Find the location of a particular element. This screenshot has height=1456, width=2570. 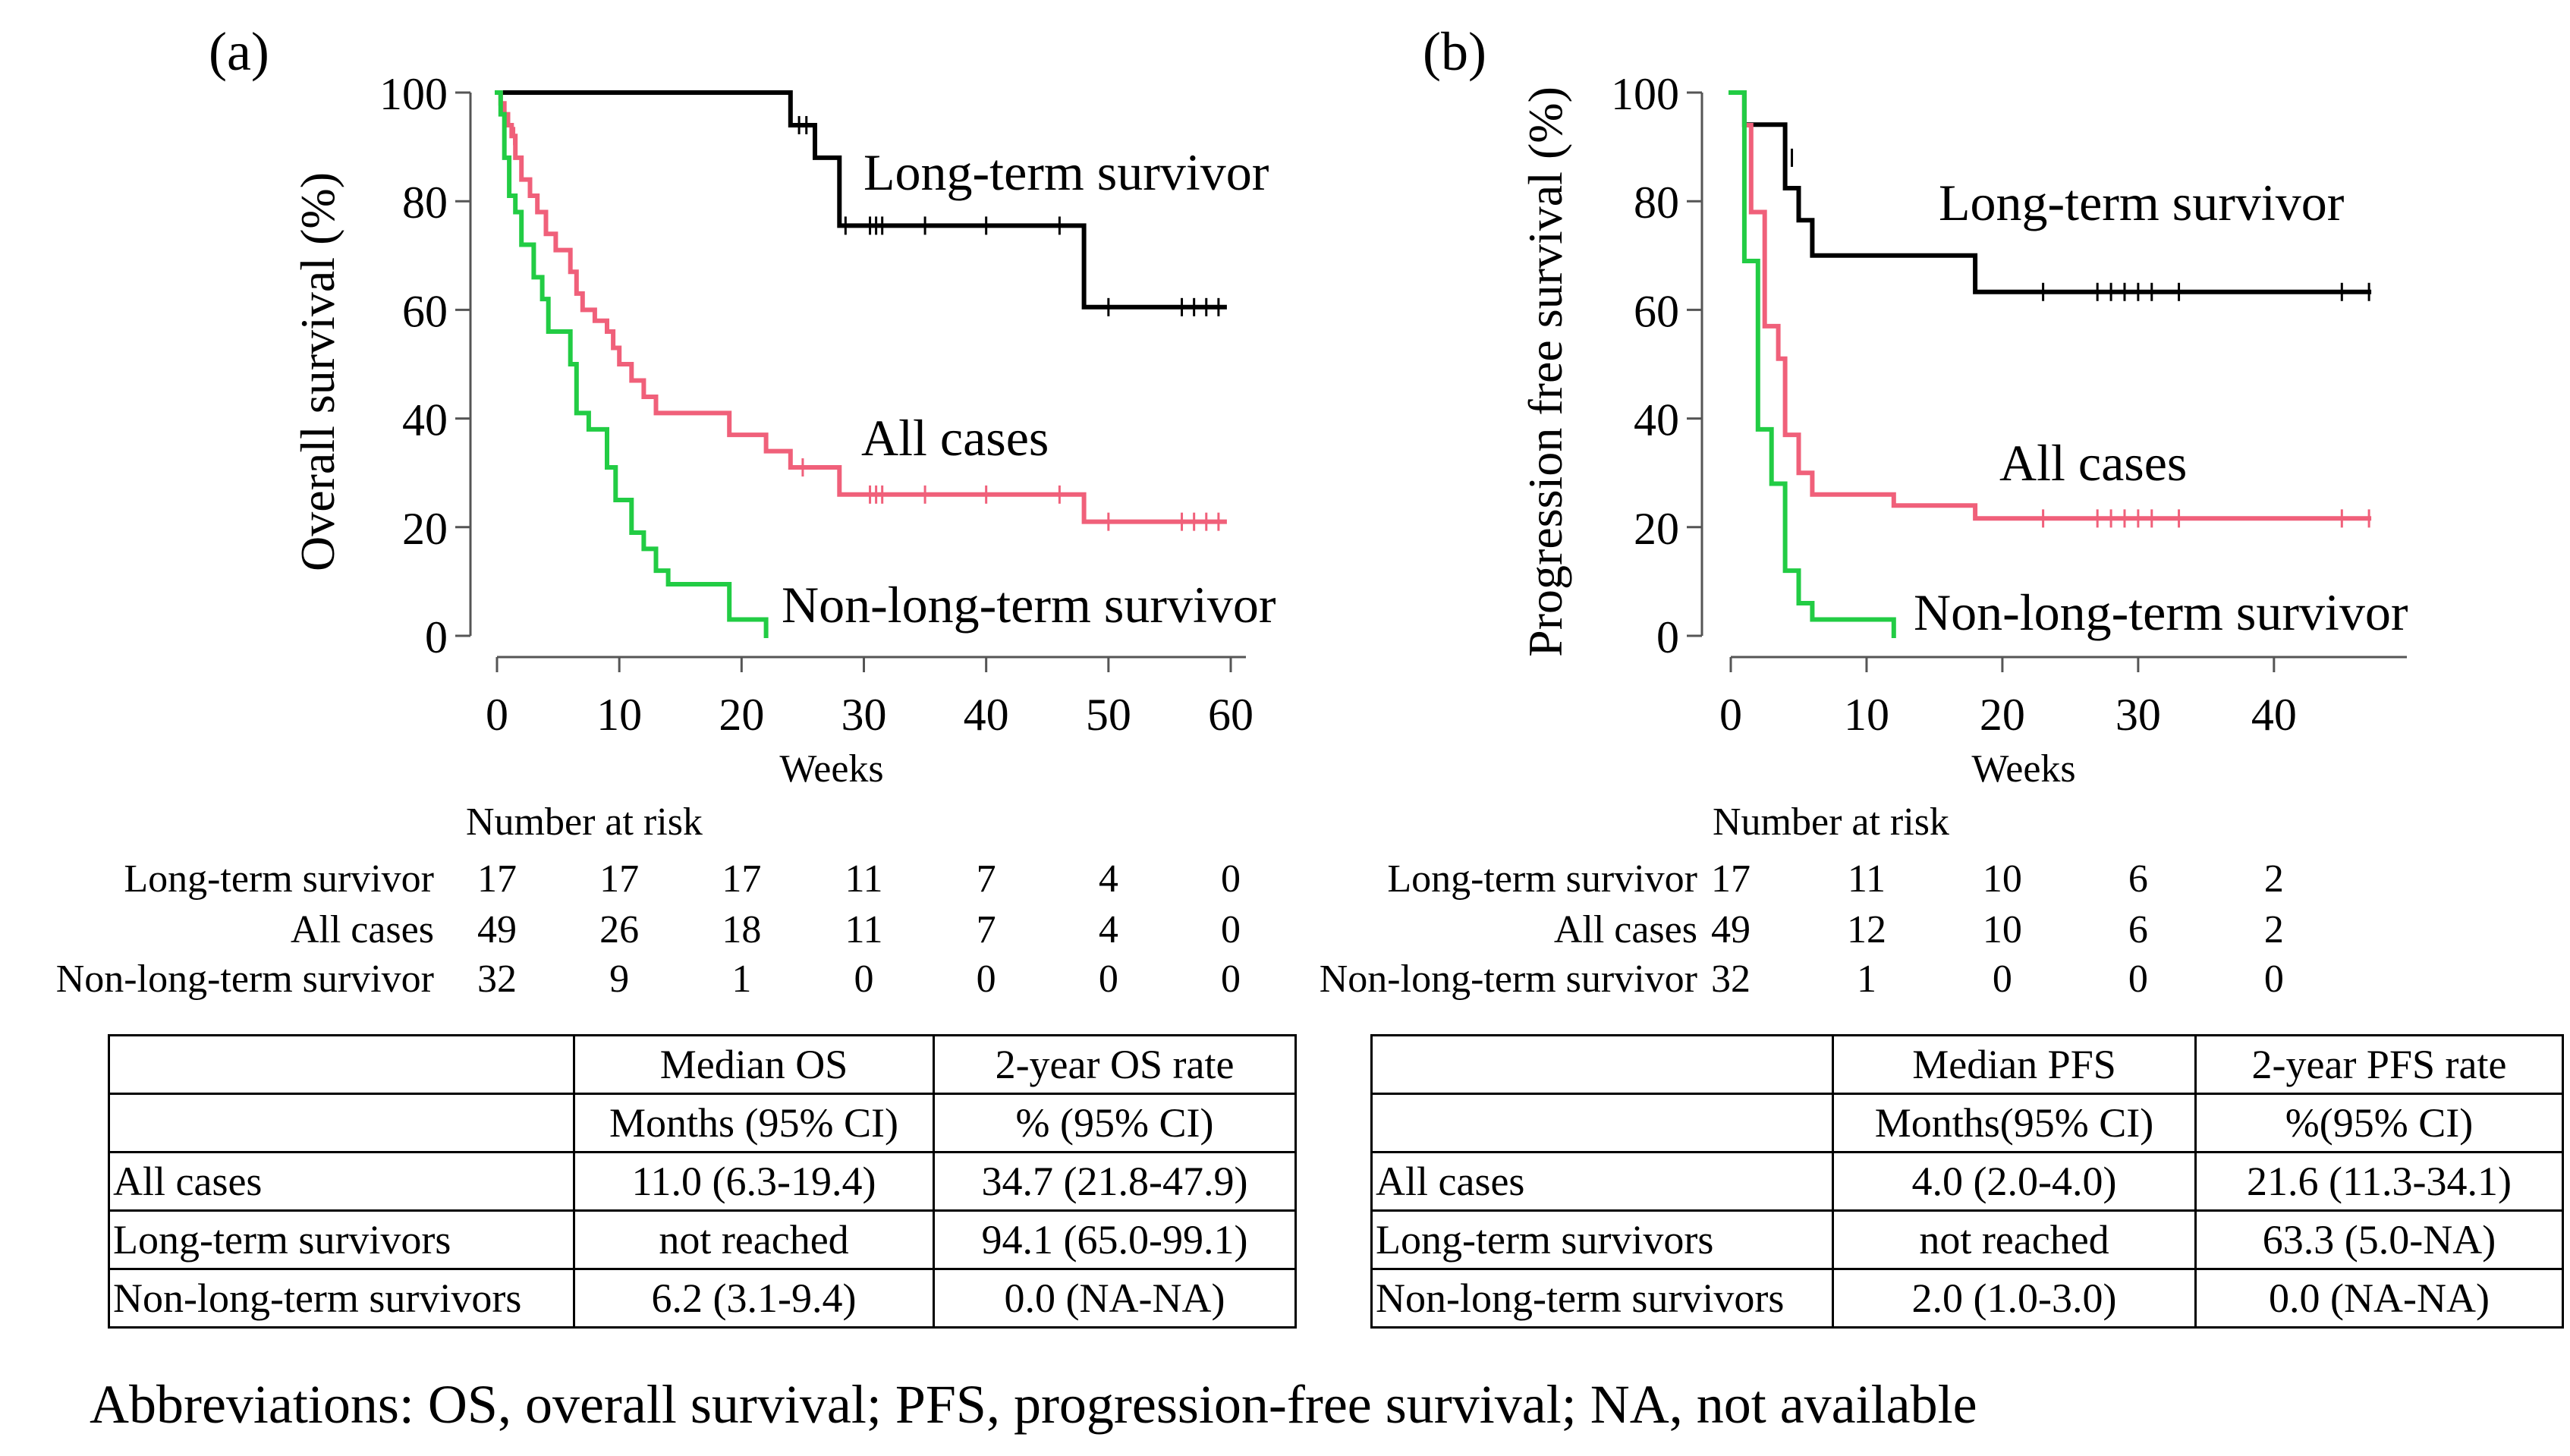

table-units-row: Months(95% CI) %(95% CI) is located at coordinates (1967, 1123).